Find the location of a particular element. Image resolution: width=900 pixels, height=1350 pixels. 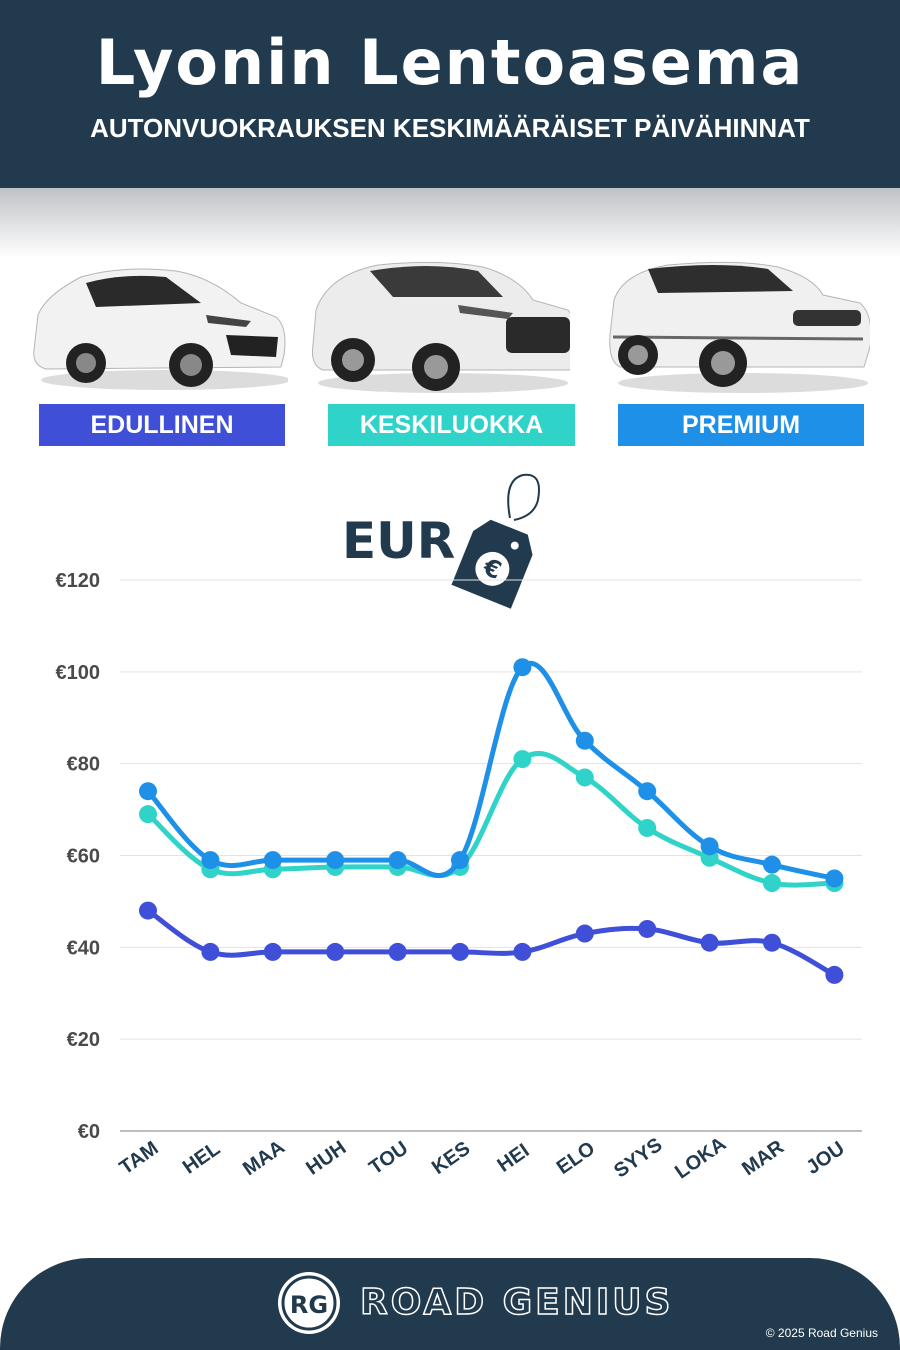

category-tag-economy: EDULLINEN is located at coordinates (162, 425).